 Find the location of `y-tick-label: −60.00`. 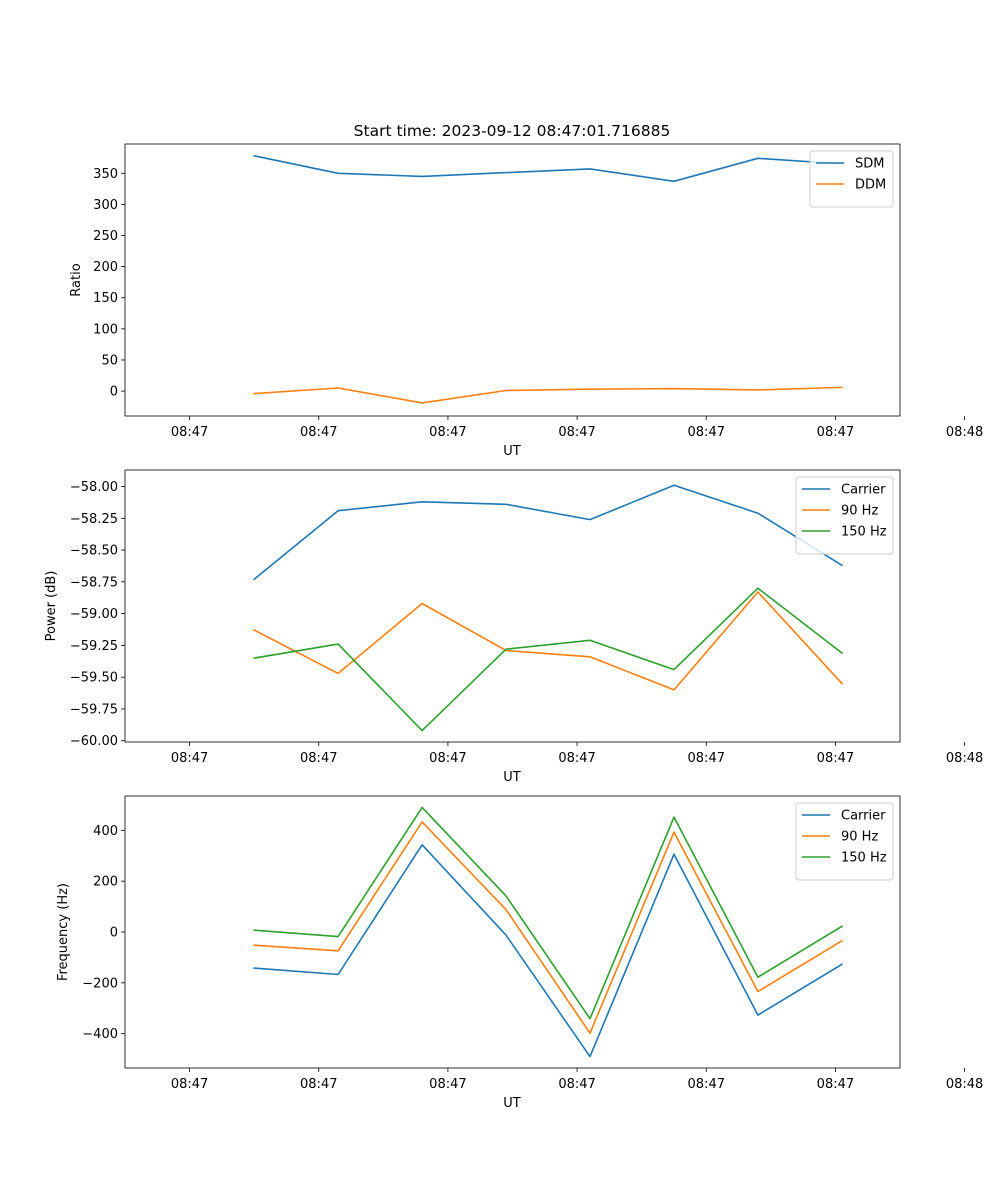

y-tick-label: −60.00 is located at coordinates (94, 741).